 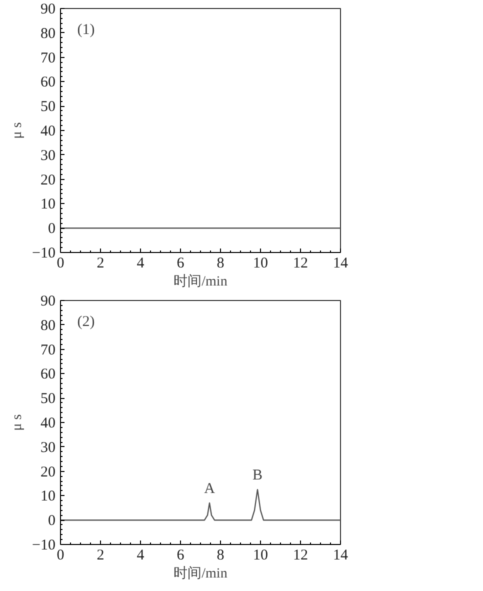 I want to click on annotation: A, so click(x=210, y=489).